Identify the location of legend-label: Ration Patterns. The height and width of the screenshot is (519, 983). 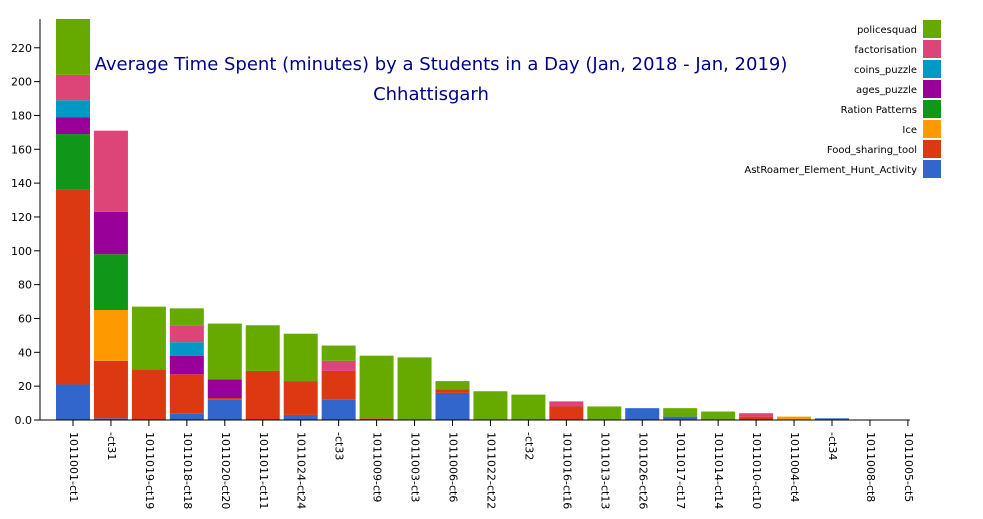
(879, 110).